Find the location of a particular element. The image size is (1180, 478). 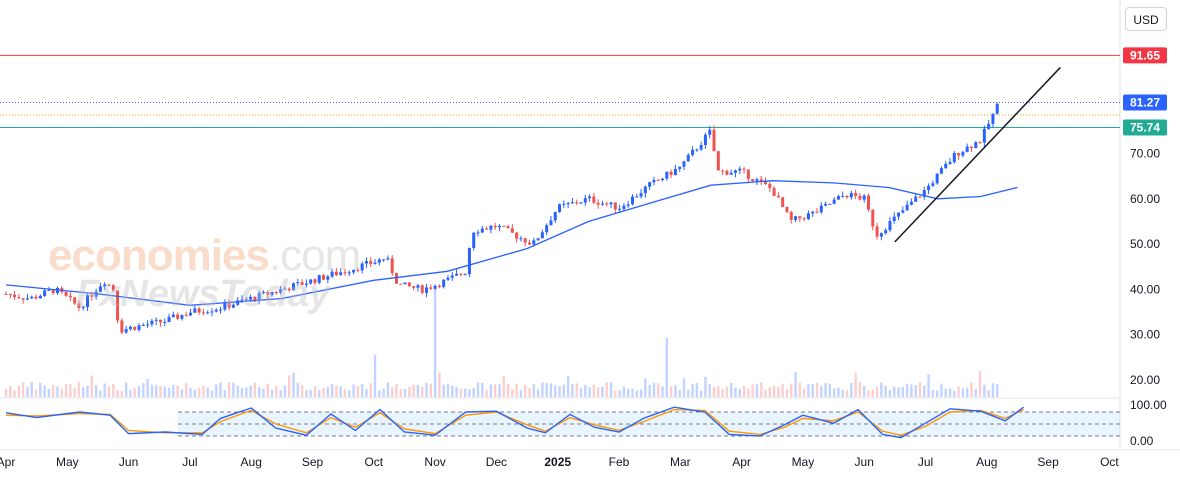

currency-selector-button: USD is located at coordinates (1146, 19).